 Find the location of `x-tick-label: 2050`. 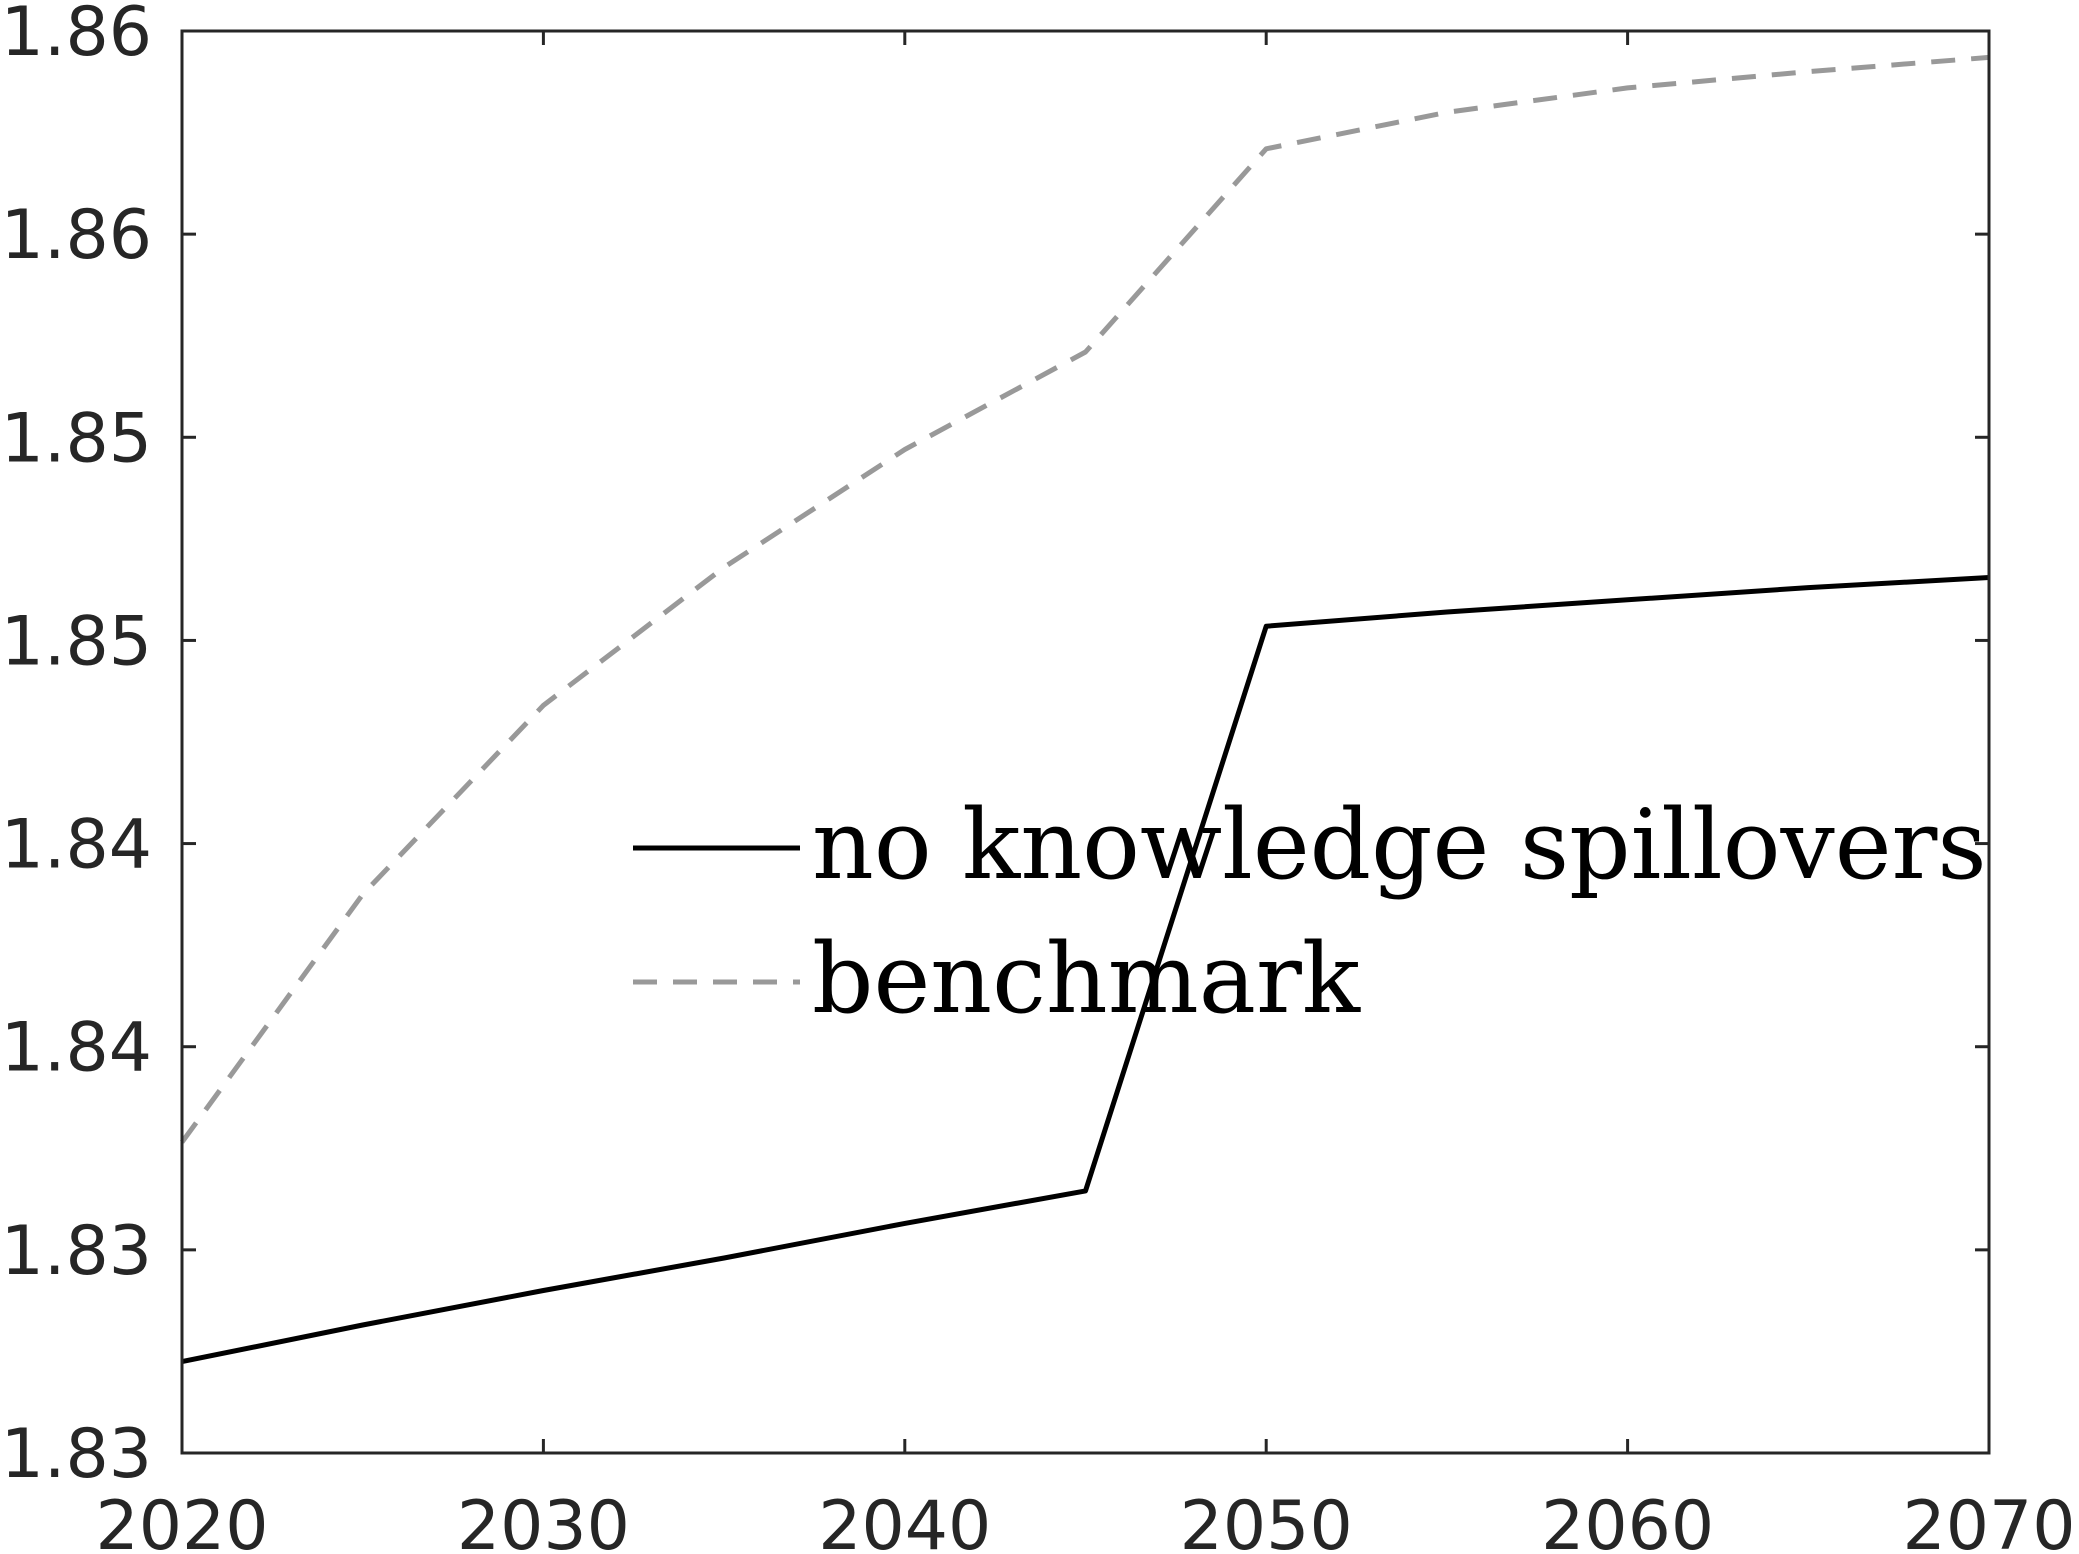

x-tick-label: 2050 is located at coordinates (1266, 1520).